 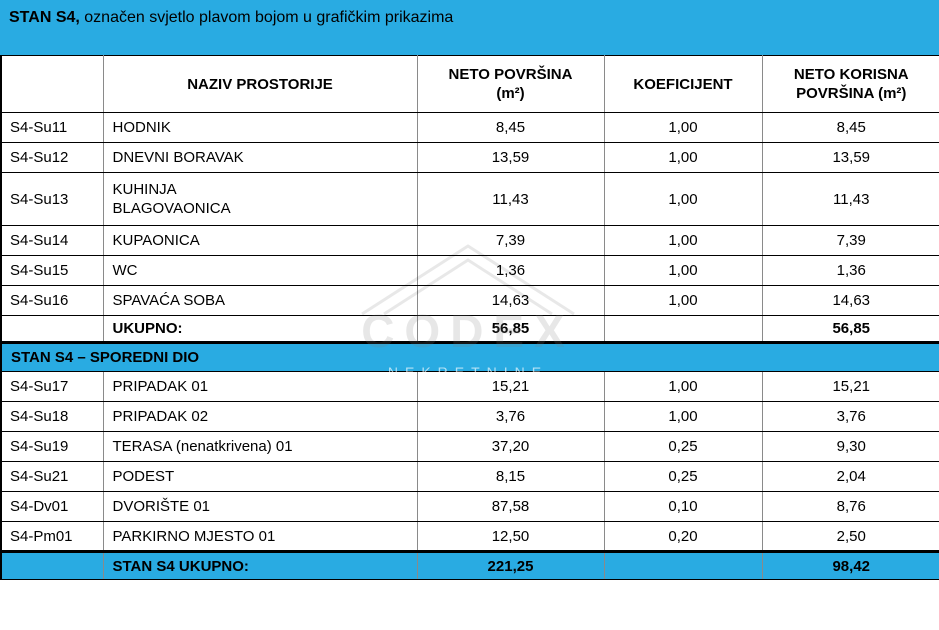 What do you see at coordinates (510, 536) in the screenshot?
I see `net-area-cell: 12,50` at bounding box center [510, 536].